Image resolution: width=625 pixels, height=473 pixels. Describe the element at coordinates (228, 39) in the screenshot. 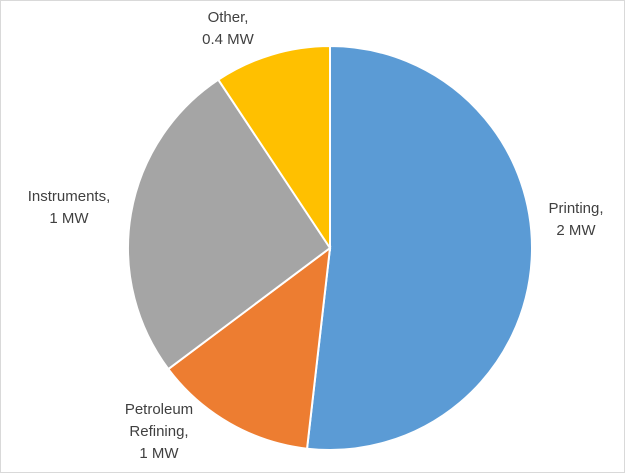

I see `data-label-line: 0.4 MW` at that location.